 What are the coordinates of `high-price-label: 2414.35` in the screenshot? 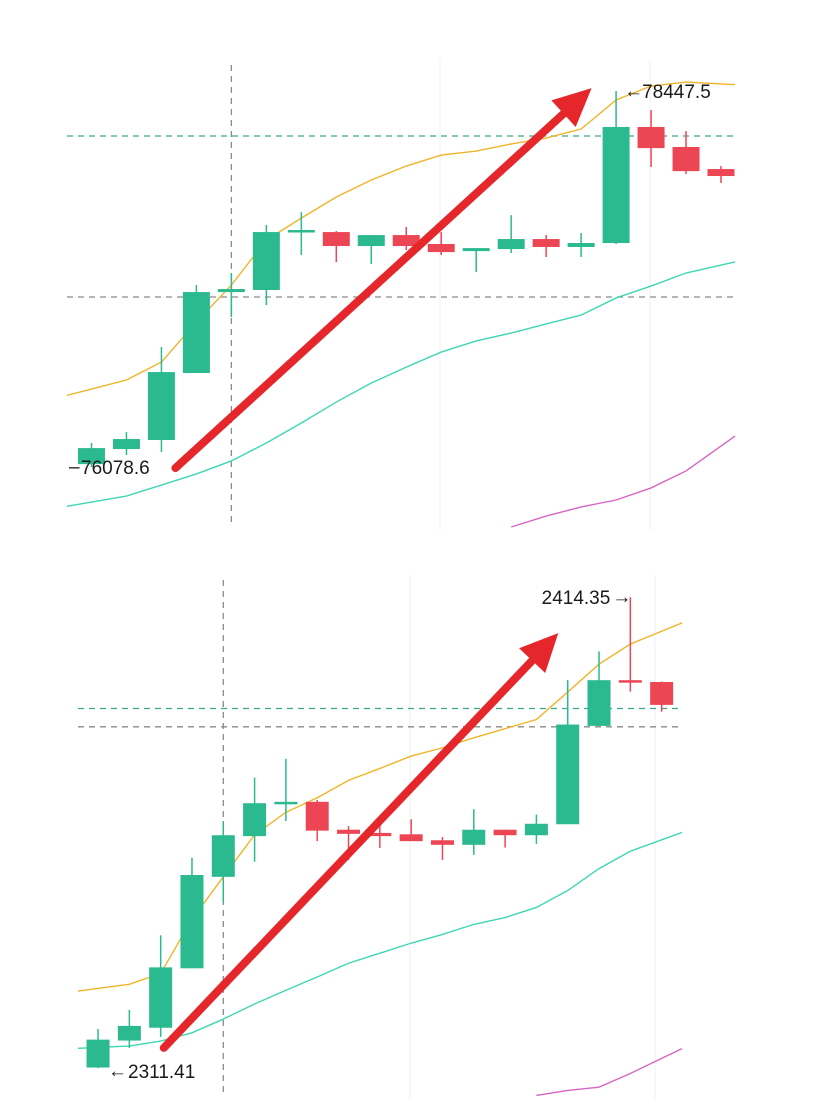 It's located at (576, 598).